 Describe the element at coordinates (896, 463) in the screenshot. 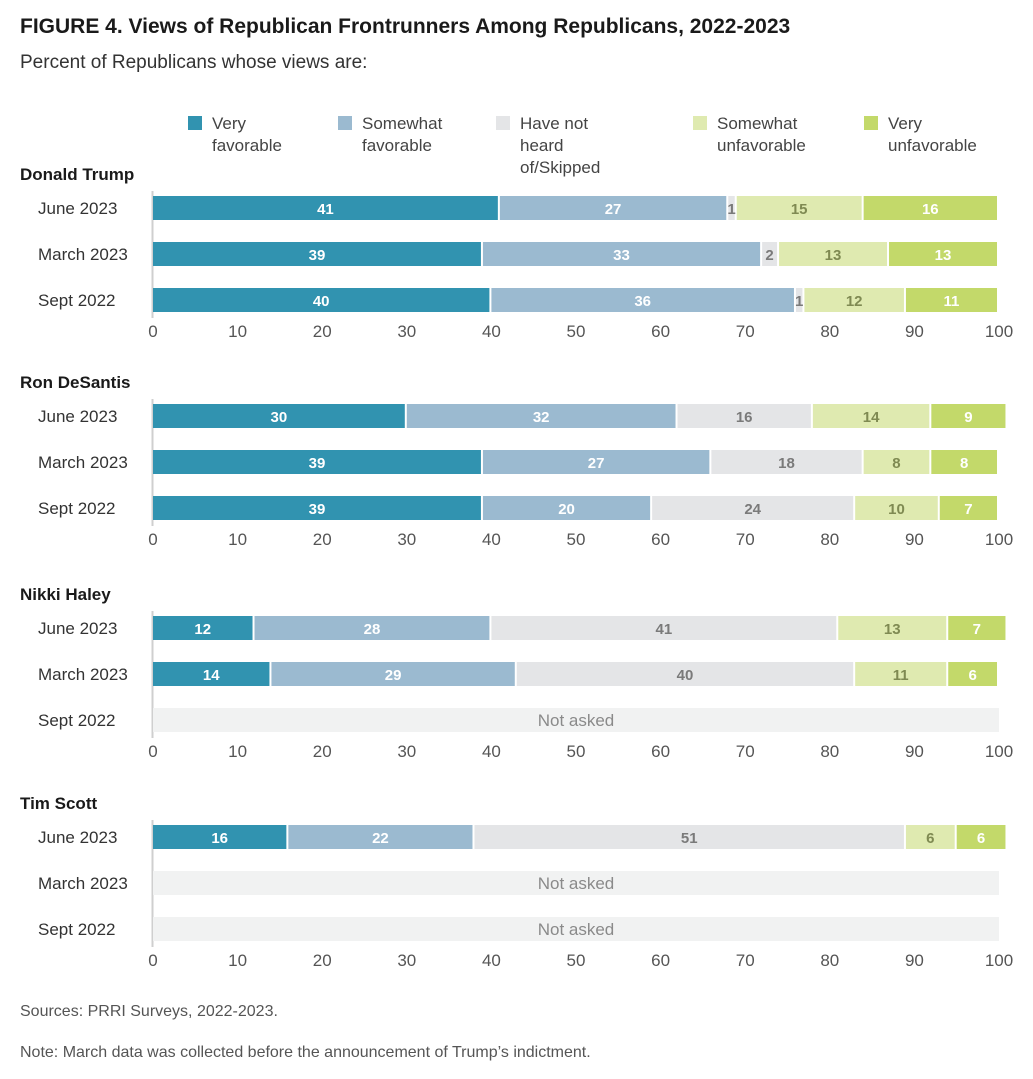

I see `data-label: 8` at that location.